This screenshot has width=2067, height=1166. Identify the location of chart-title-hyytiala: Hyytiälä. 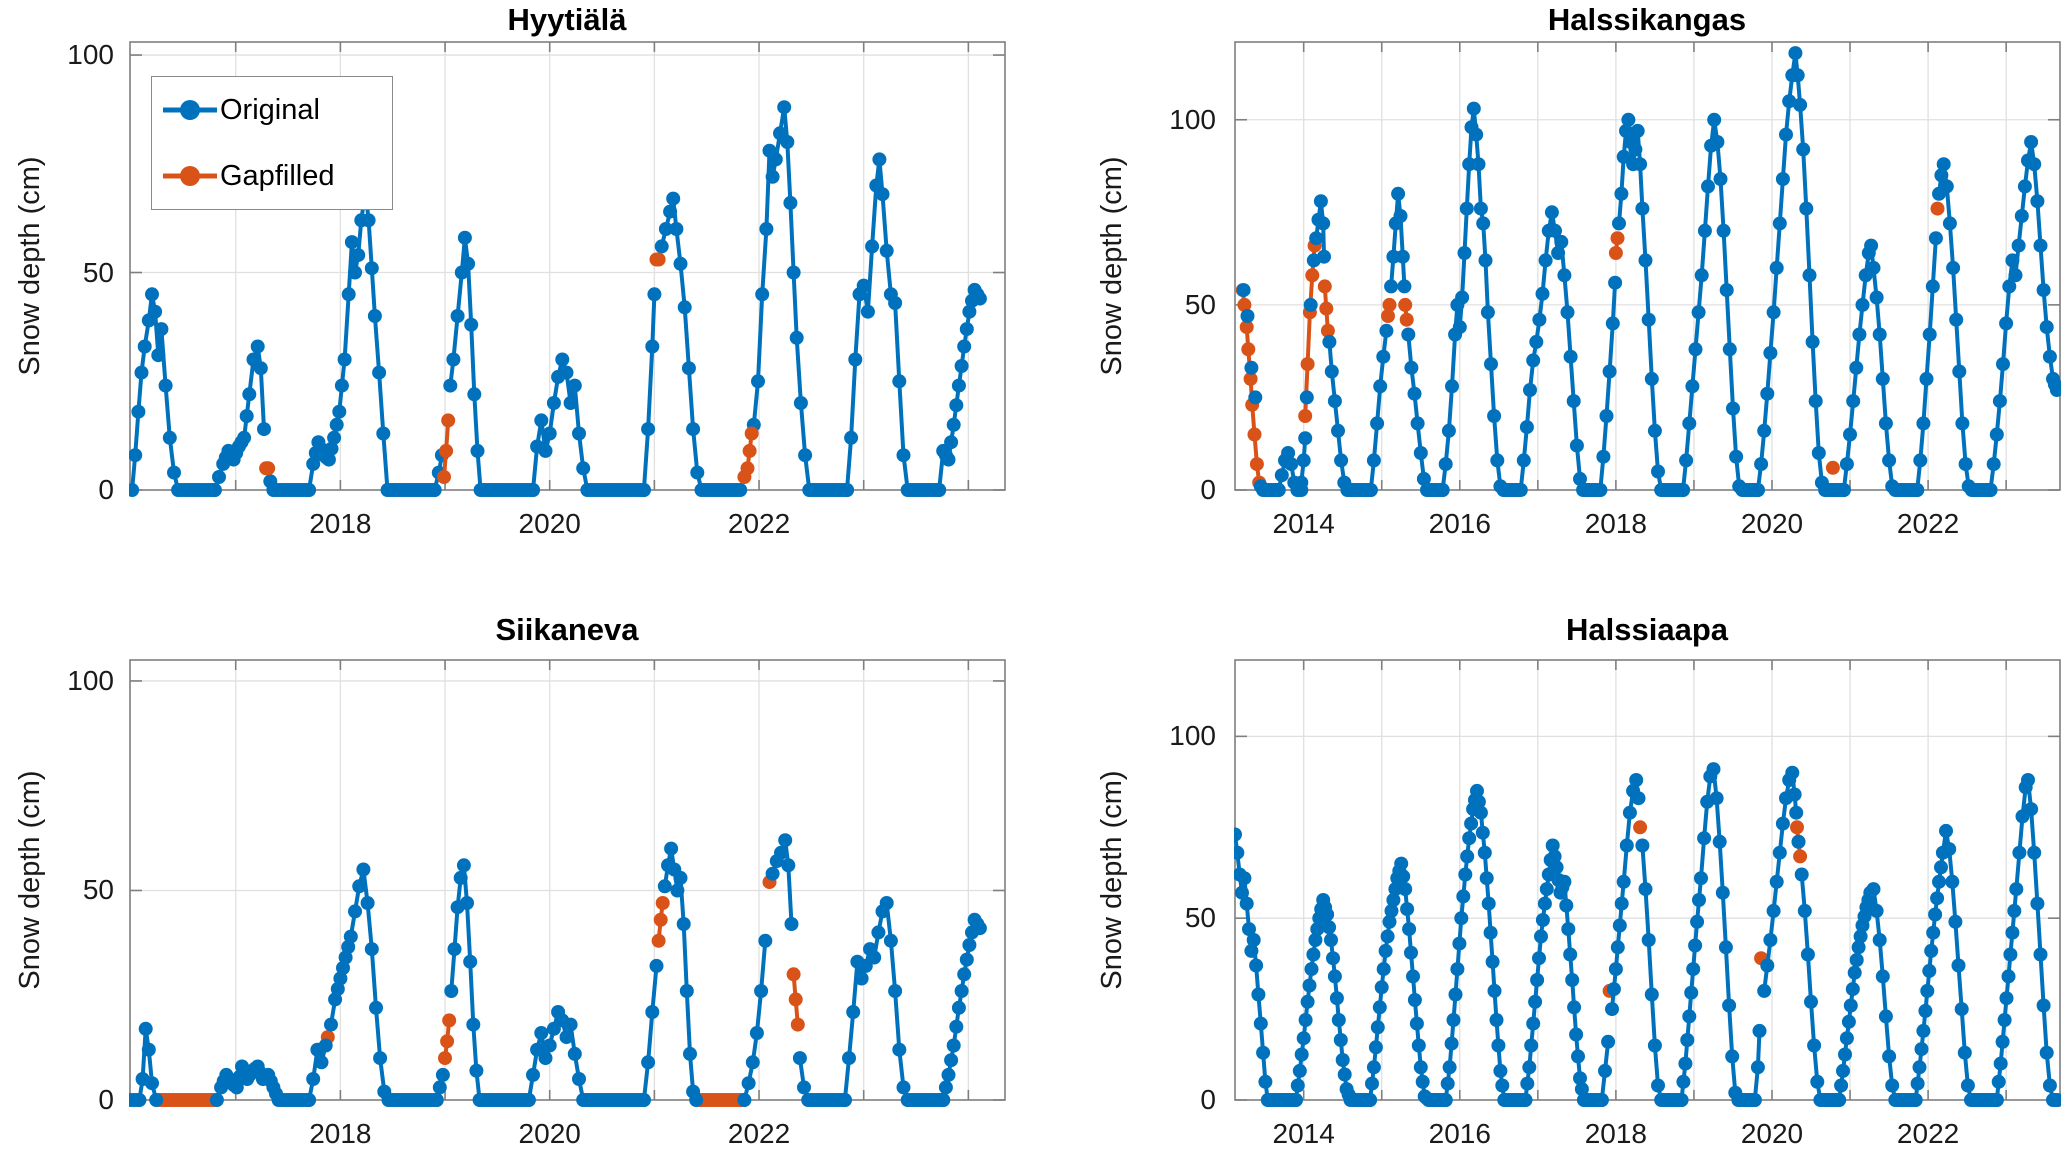
(567, 19).